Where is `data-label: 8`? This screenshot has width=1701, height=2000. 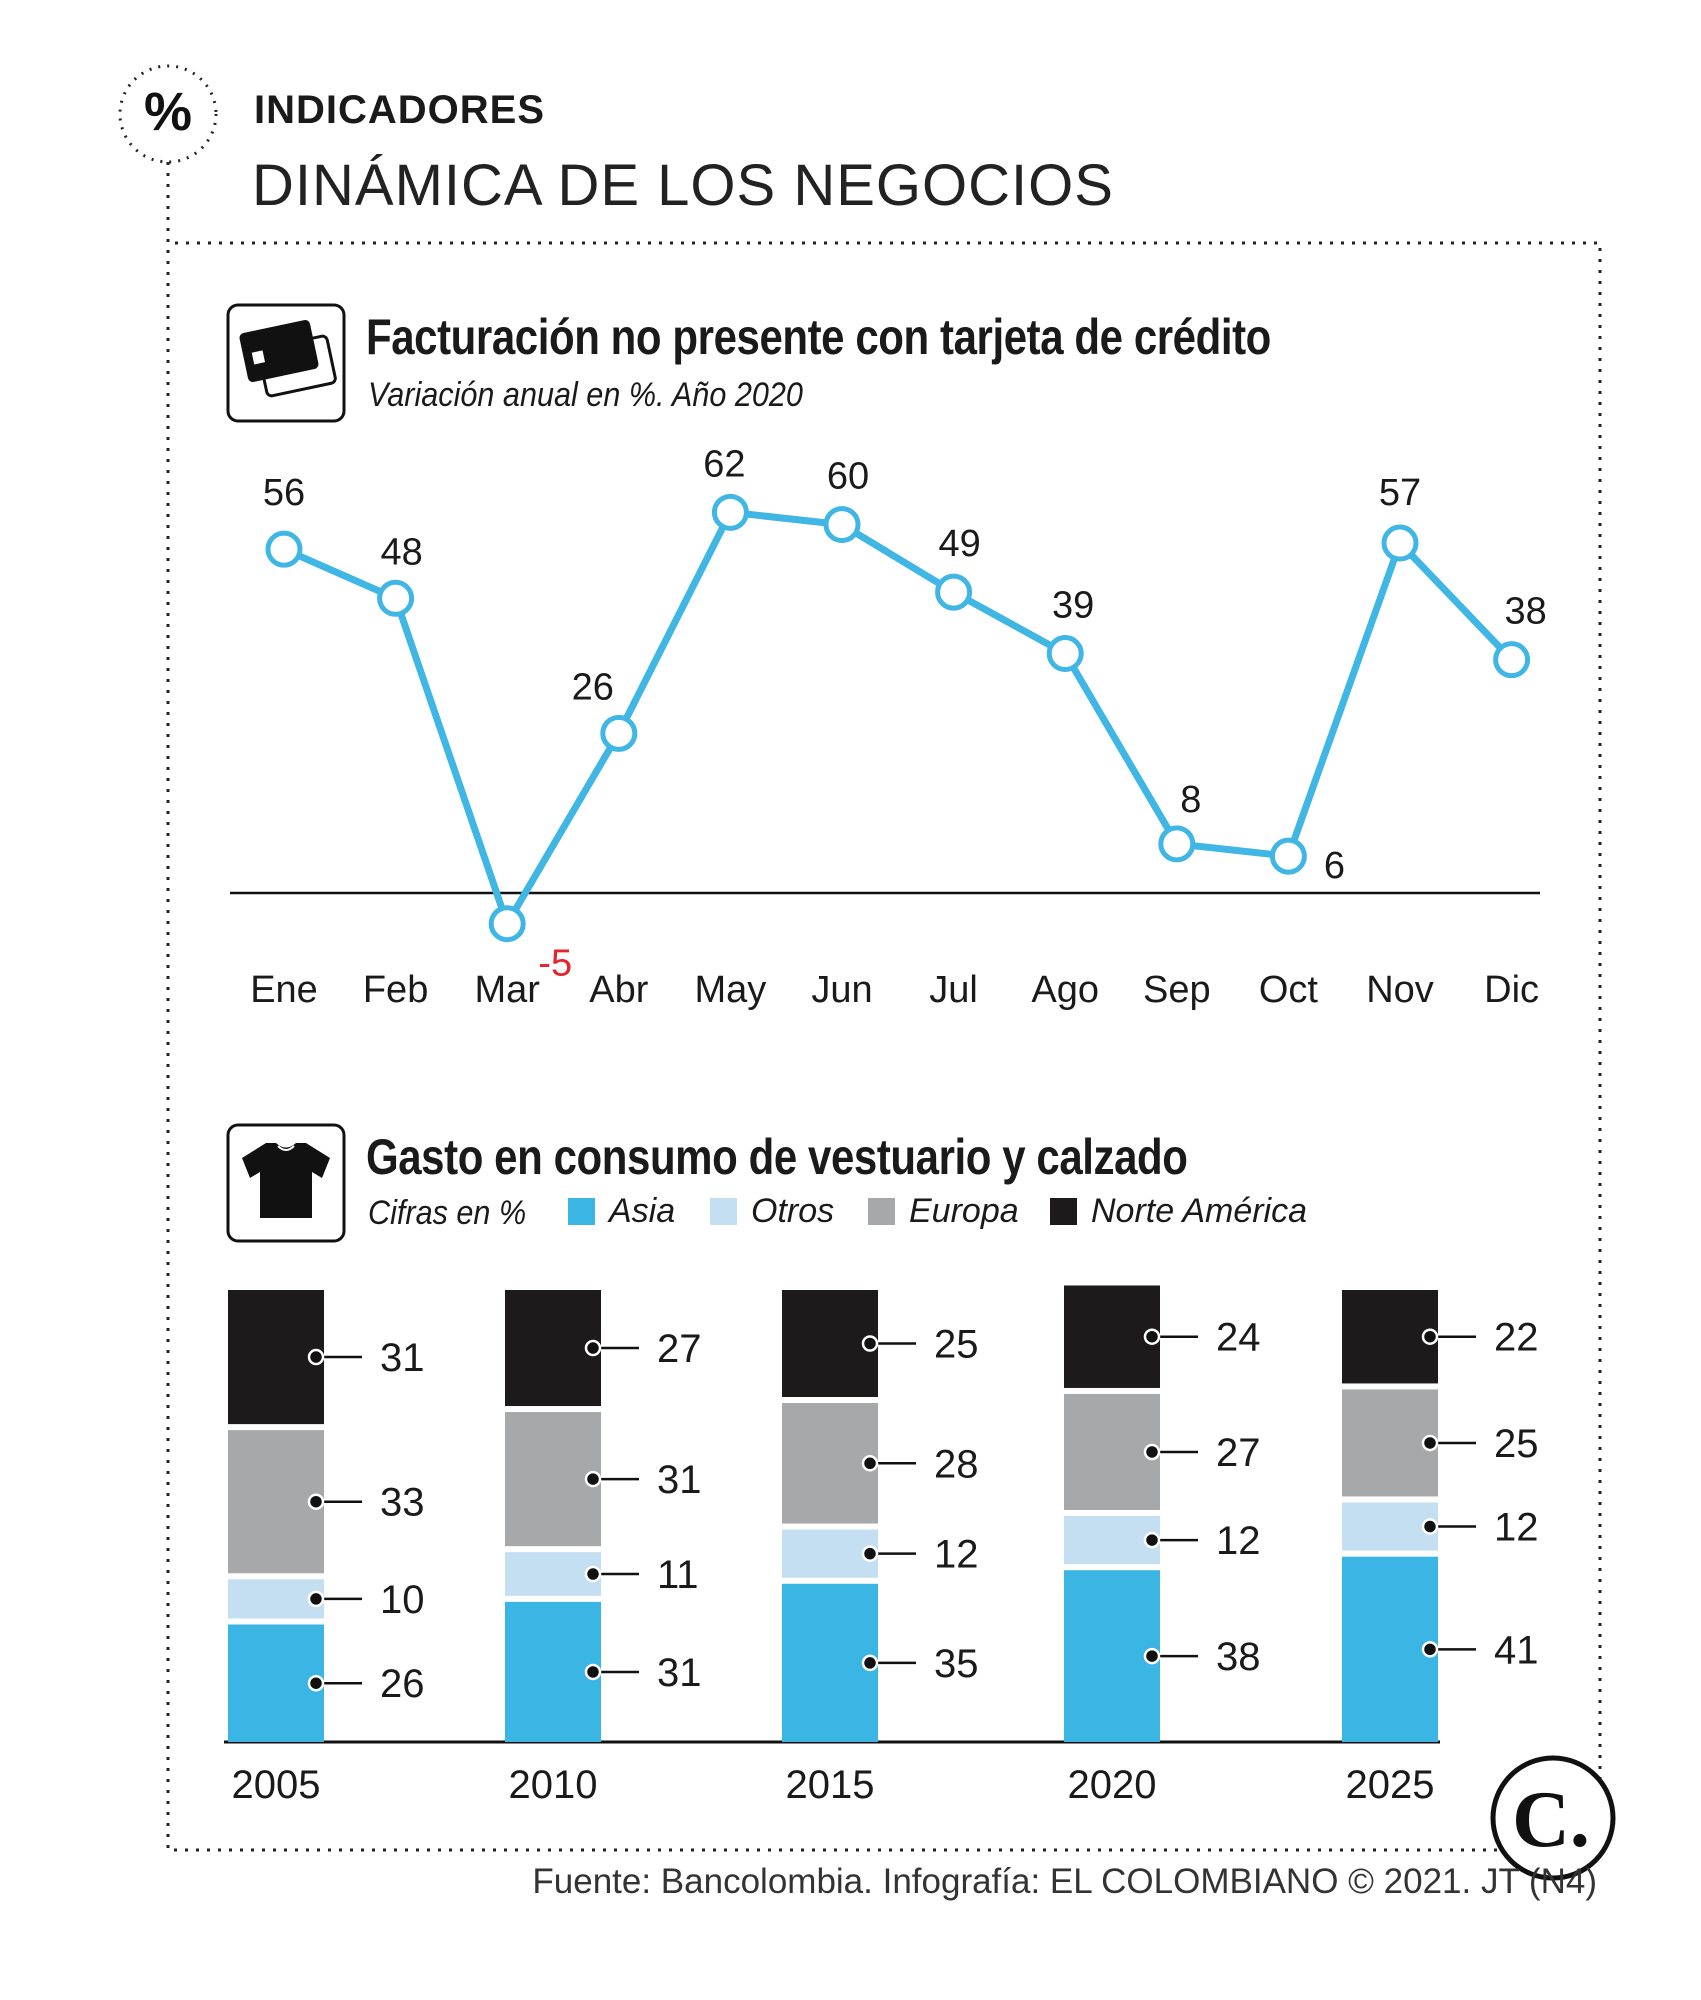
data-label: 8 is located at coordinates (1190, 800).